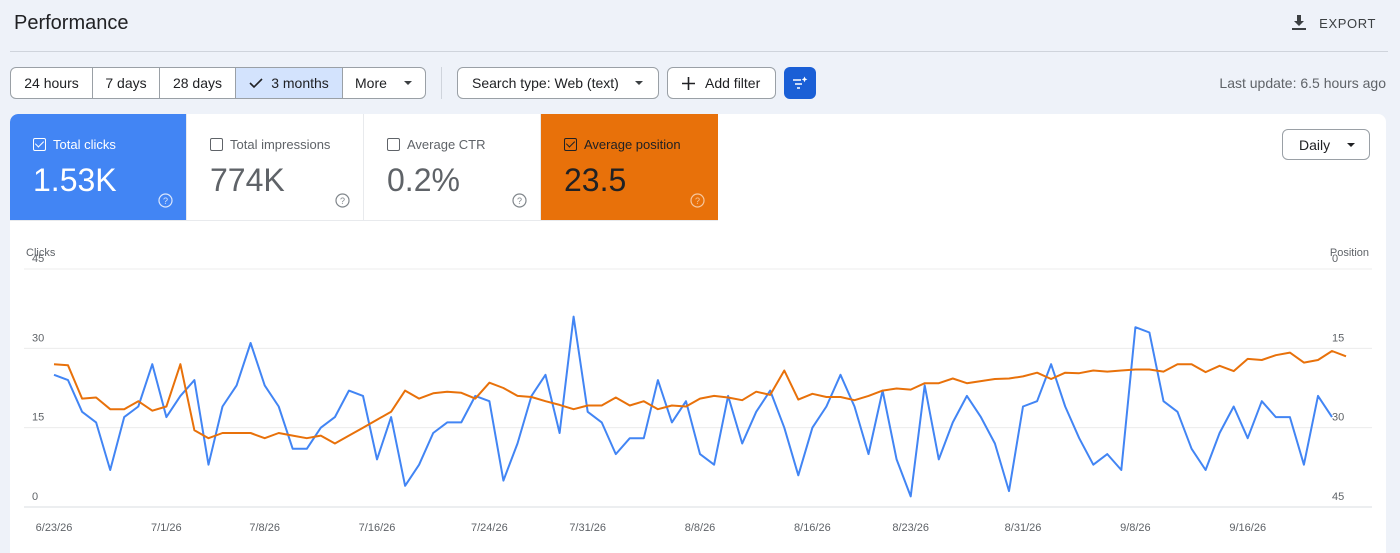 The image size is (1400, 553). I want to click on metric-total-impressions: Total impressions 774K ?, so click(275, 167).